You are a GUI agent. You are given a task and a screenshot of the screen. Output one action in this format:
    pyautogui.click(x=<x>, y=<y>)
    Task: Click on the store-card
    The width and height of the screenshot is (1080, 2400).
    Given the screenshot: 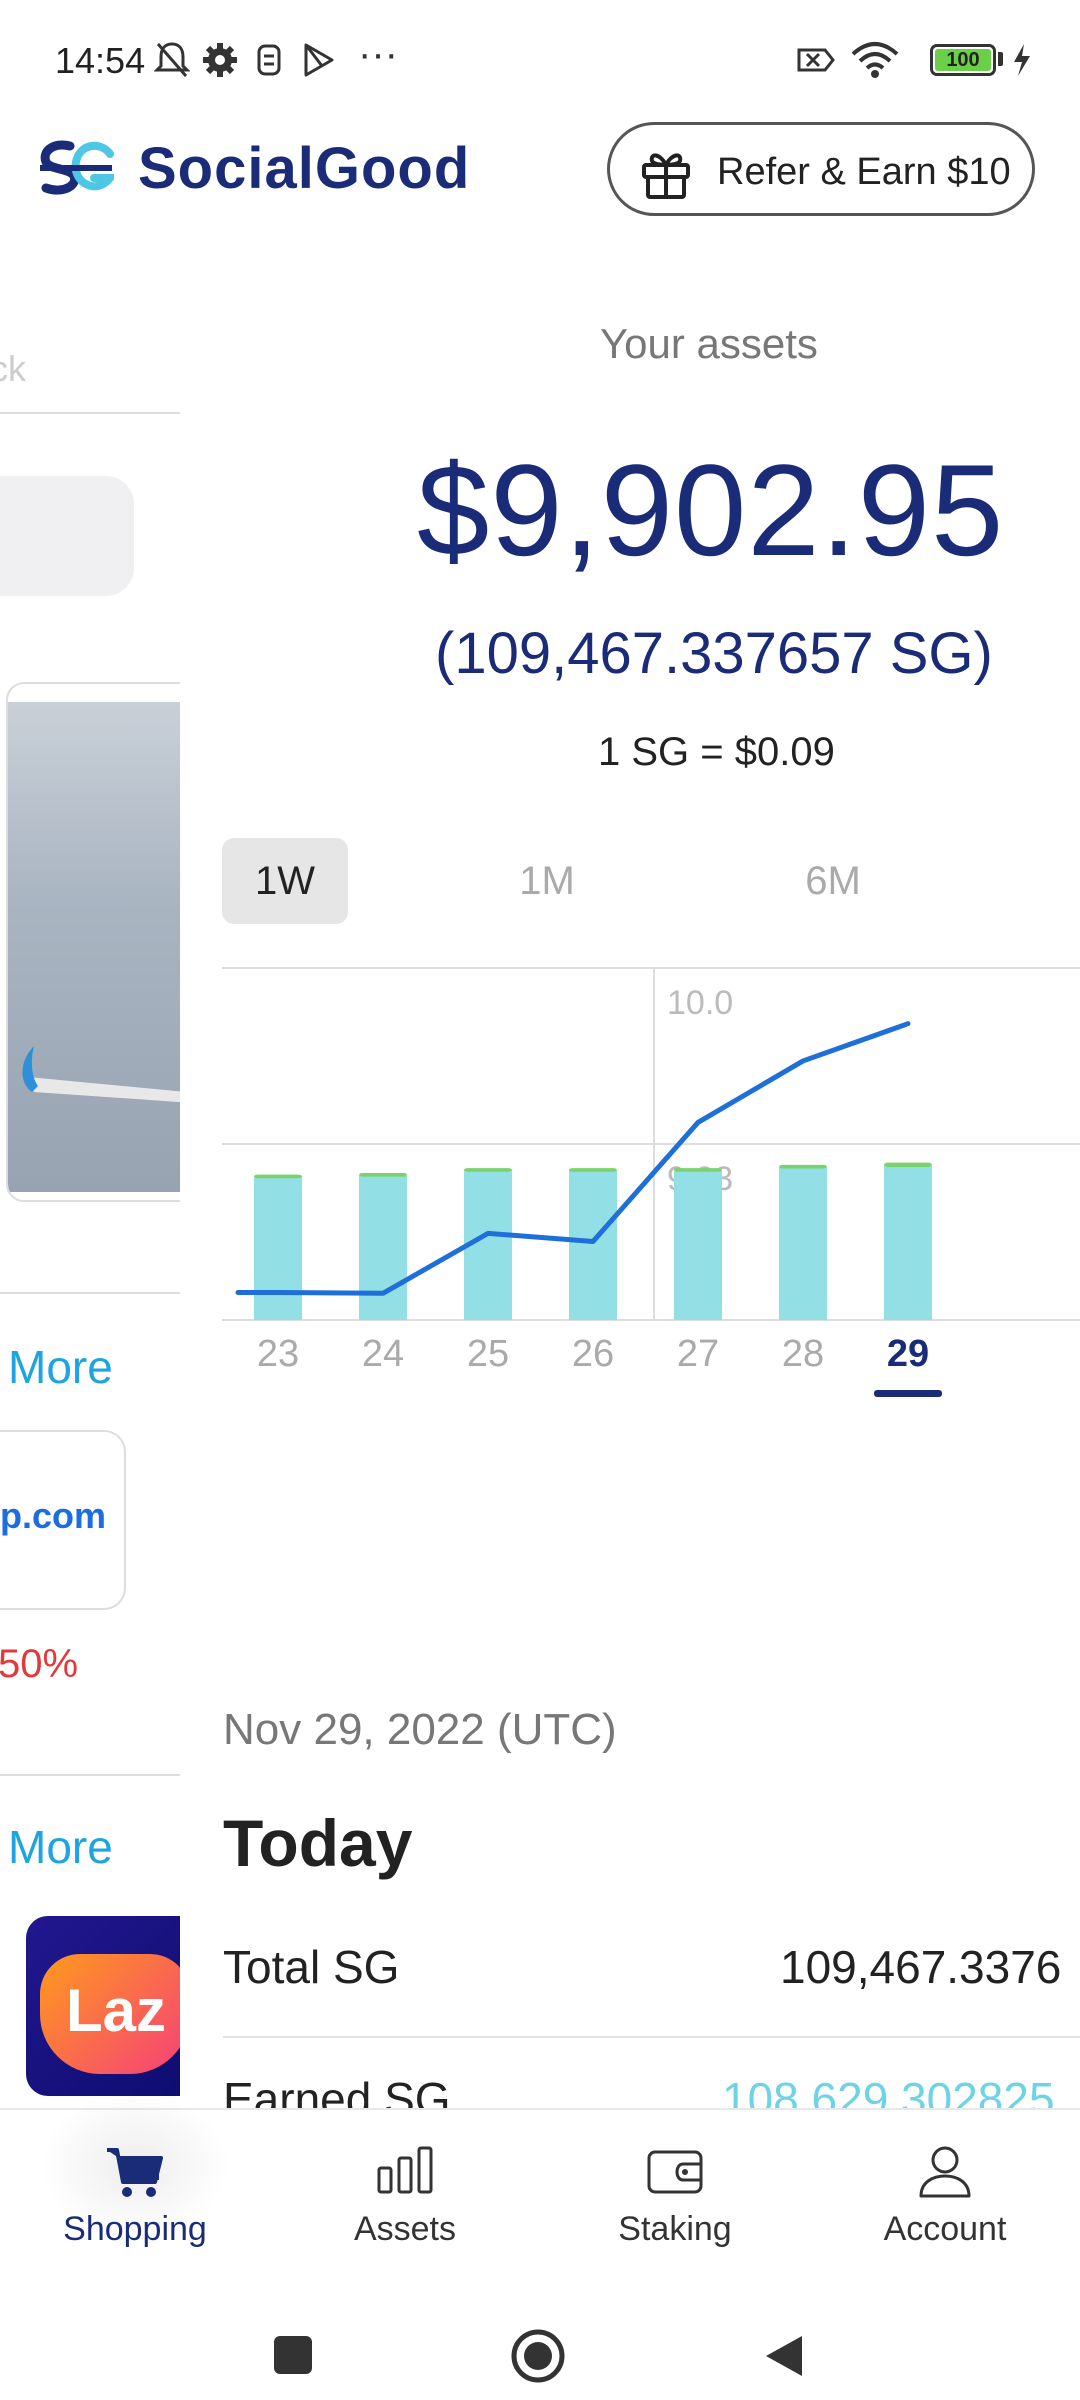 What is the action you would take?
    pyautogui.click(x=63, y=1520)
    